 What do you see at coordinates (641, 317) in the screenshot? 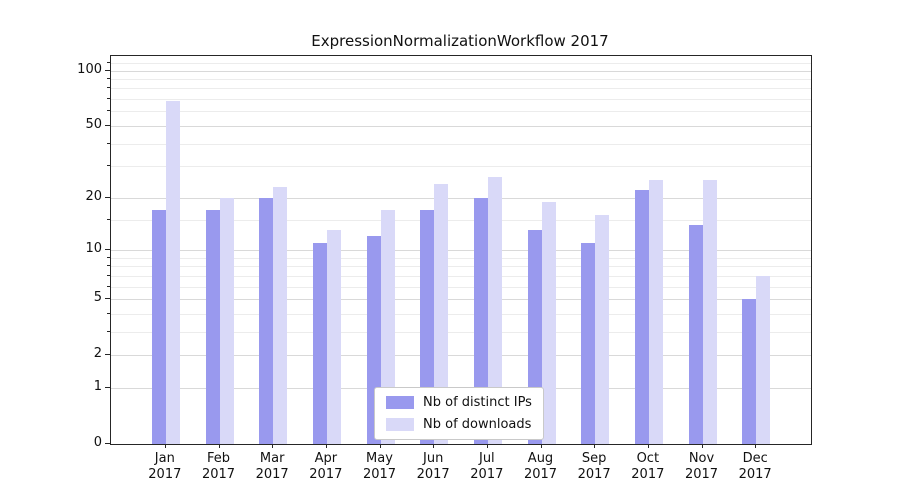
I see `bar-distinct-ips-oct` at bounding box center [641, 317].